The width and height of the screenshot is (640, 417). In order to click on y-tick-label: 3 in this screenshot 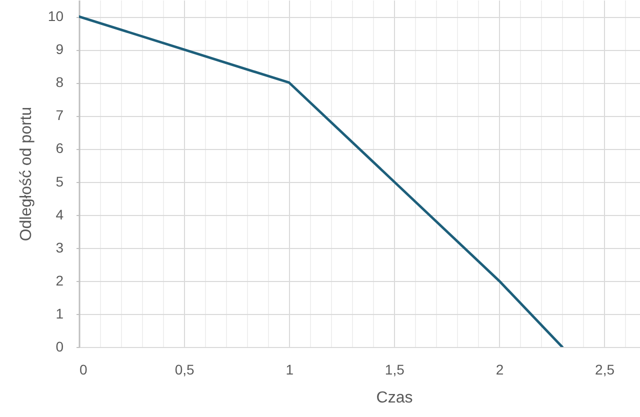, I will do `click(60, 247)`.